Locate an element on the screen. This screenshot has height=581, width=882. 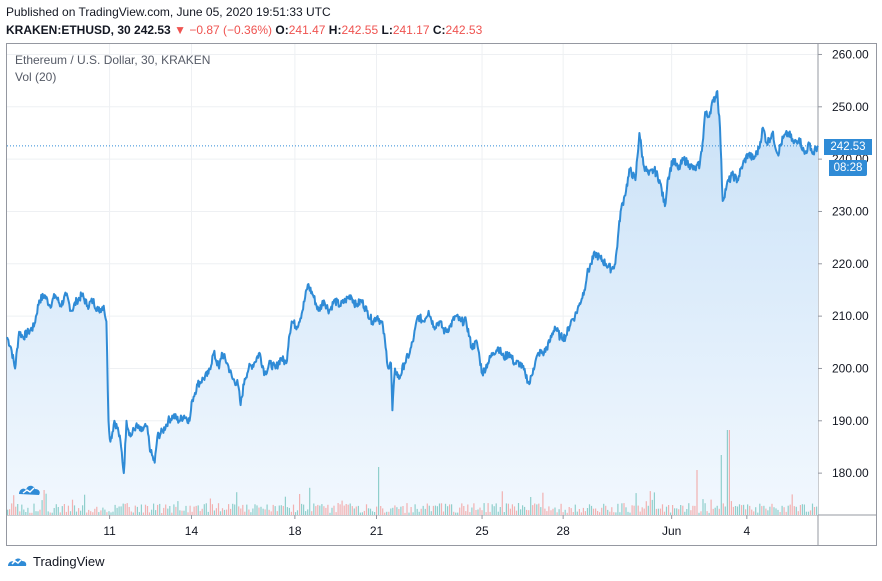
footer-brand: TradingView is located at coordinates (55, 561).